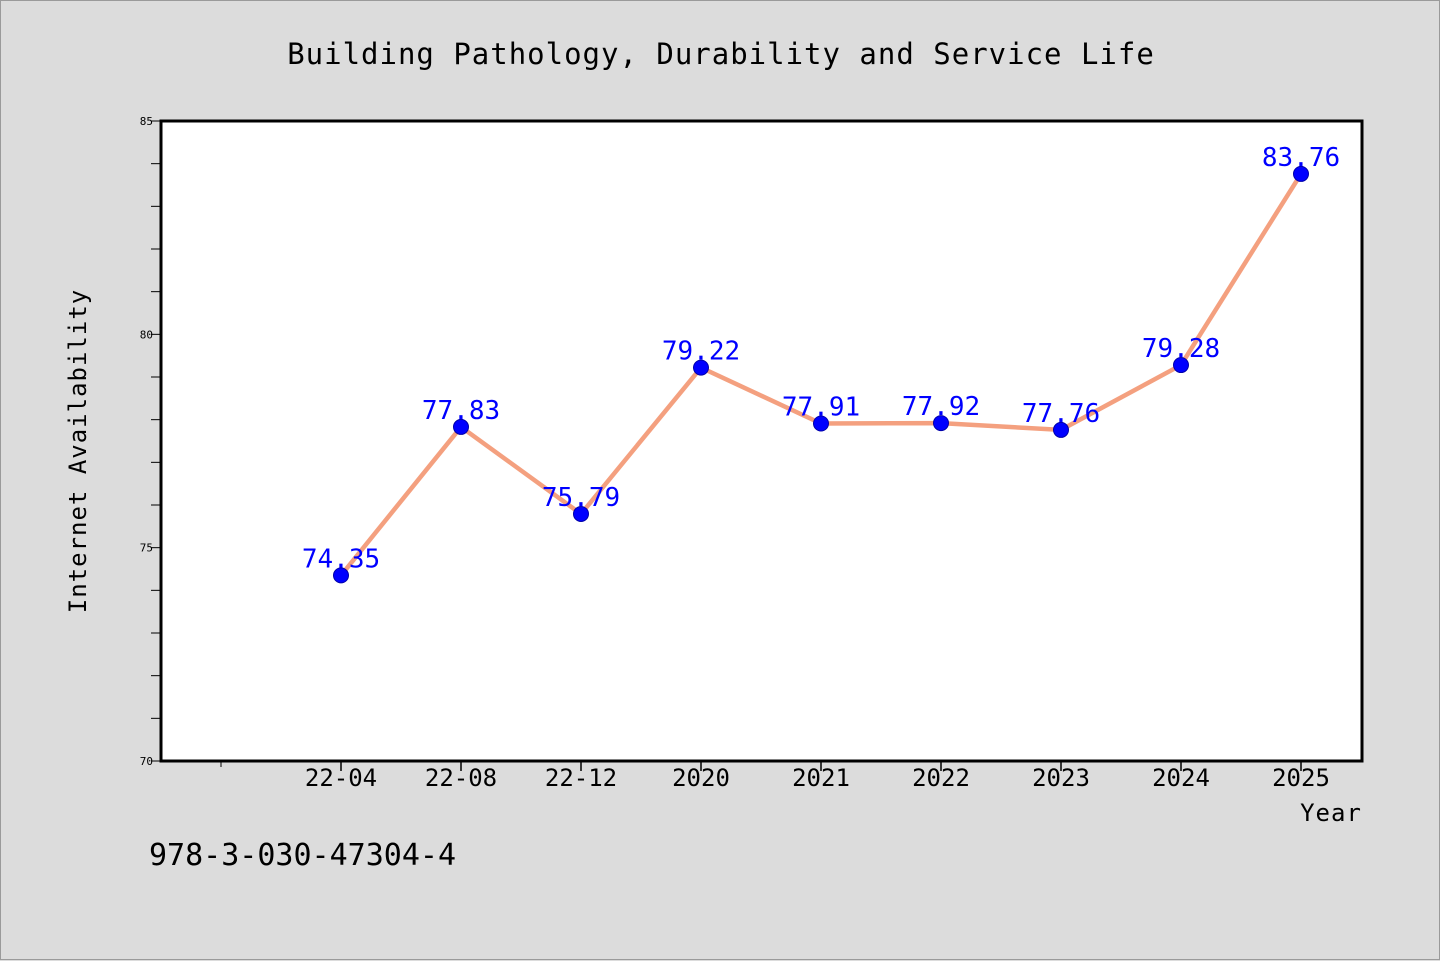 This screenshot has height=961, width=1440. I want to click on x-tick-label: 2025, so click(1301, 778).